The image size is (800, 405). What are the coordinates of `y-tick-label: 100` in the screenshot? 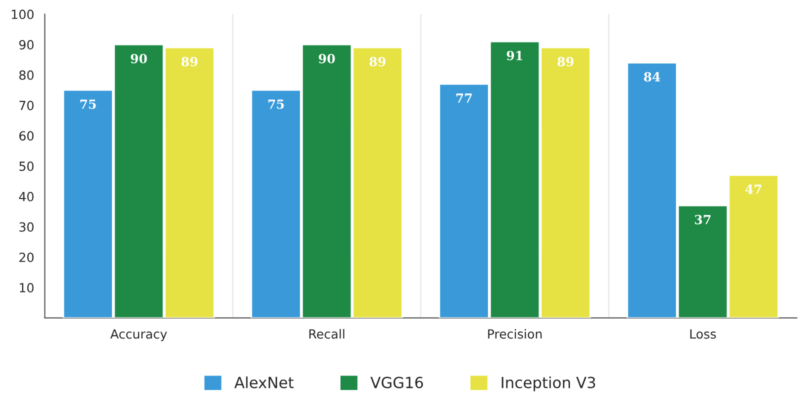 It's located at (23, 15).